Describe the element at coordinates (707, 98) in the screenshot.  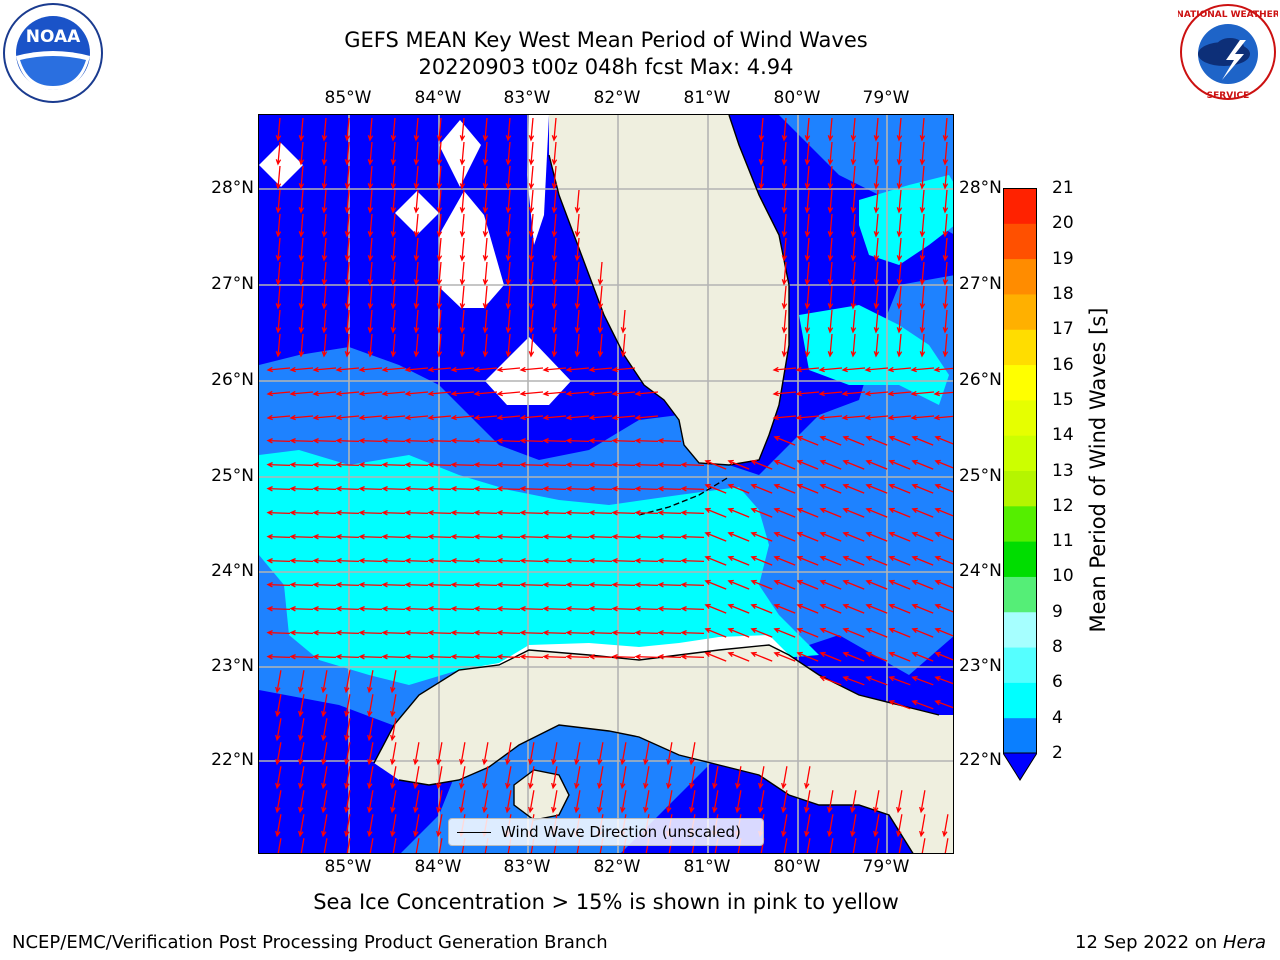
I see `lon-tick-top: 81°W` at that location.